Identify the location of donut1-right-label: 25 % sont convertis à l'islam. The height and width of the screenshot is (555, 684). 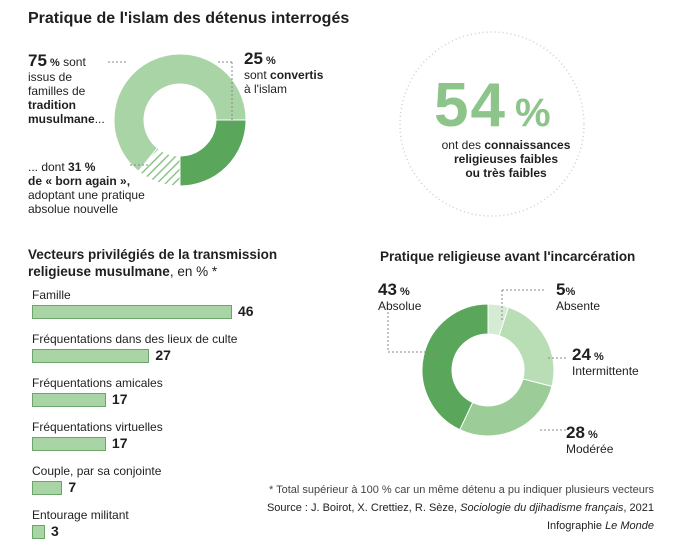
(284, 72).